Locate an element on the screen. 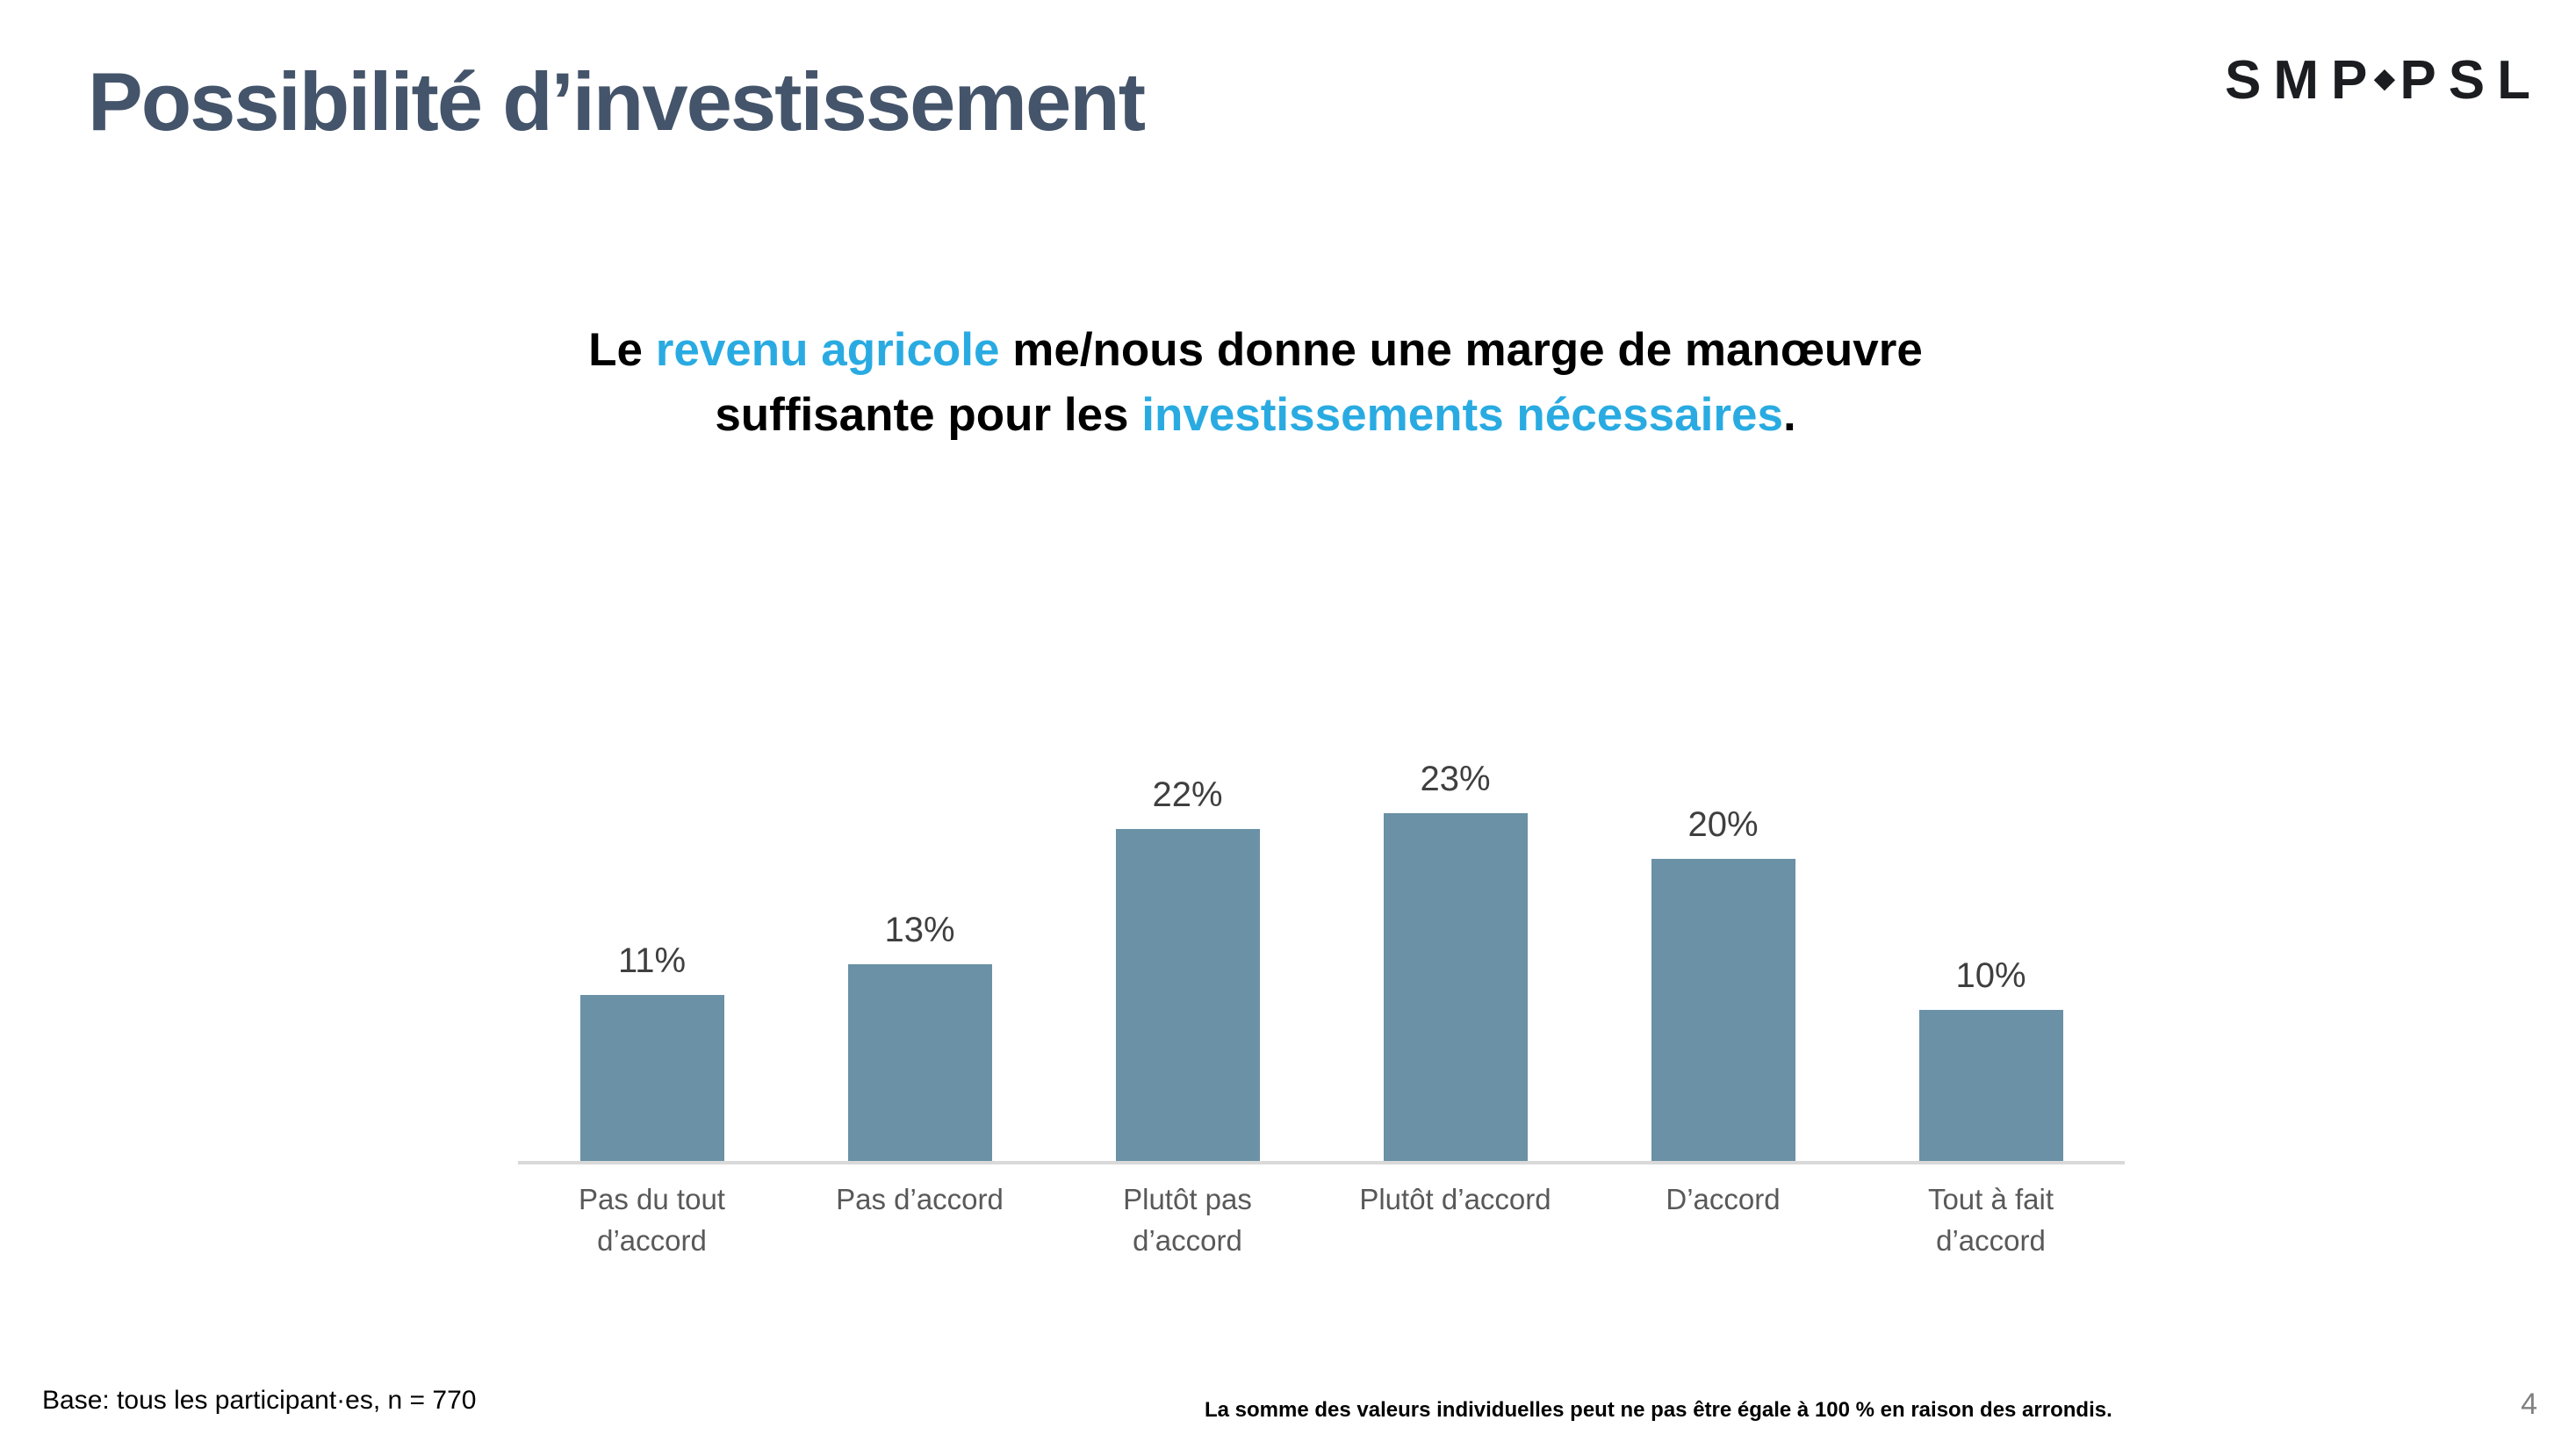 The width and height of the screenshot is (2576, 1449). diamond-icon: ◆ is located at coordinates (2384, 79).